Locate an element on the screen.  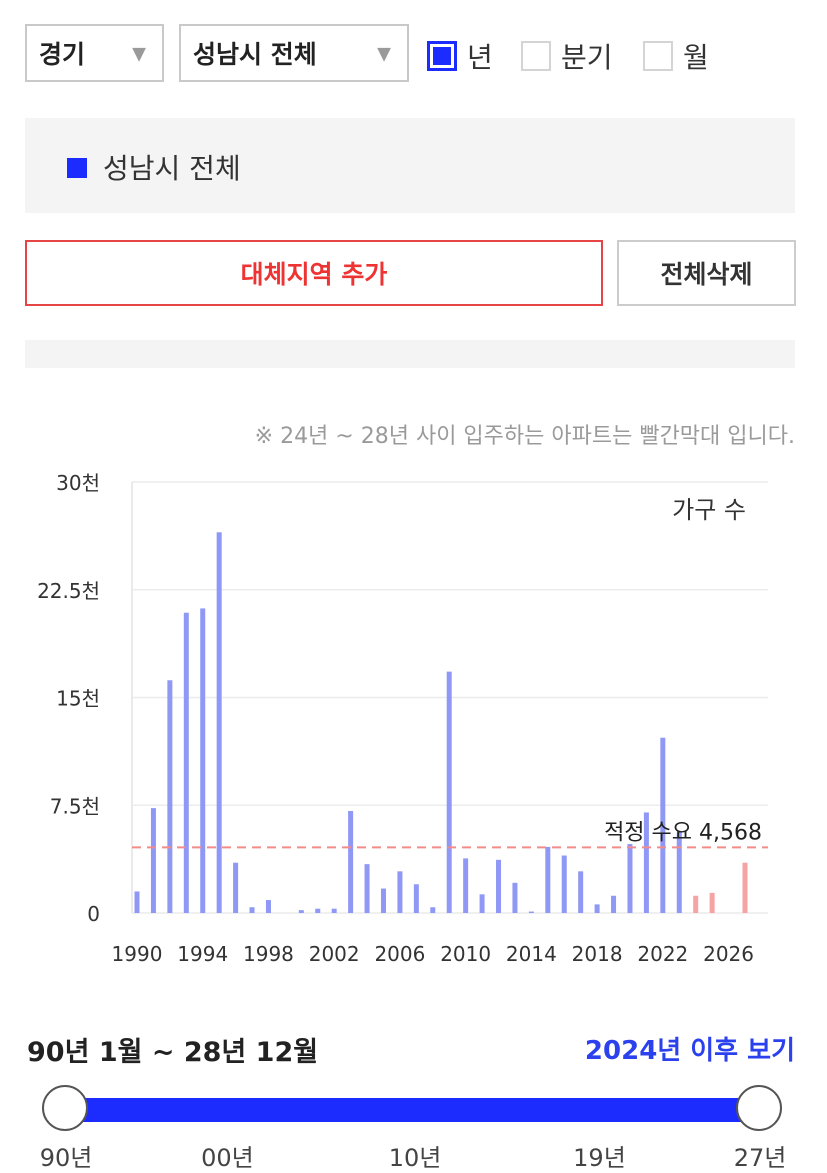
y-tick-label: 22.5천 is located at coordinates (68, 591).